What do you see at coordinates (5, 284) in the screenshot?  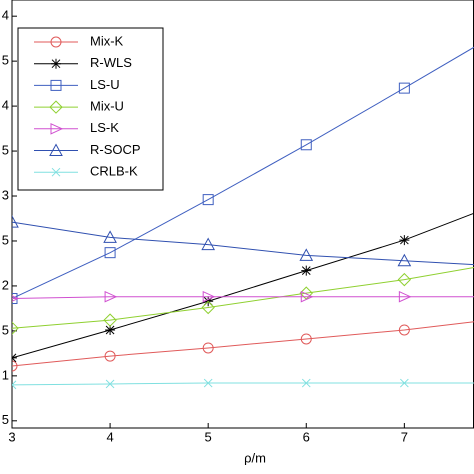 I see `y-tick-label: 2` at bounding box center [5, 284].